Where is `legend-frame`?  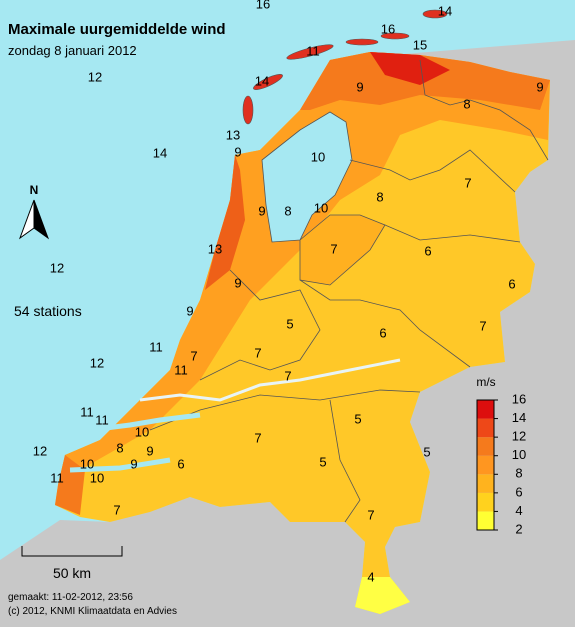 legend-frame is located at coordinates (485, 465).